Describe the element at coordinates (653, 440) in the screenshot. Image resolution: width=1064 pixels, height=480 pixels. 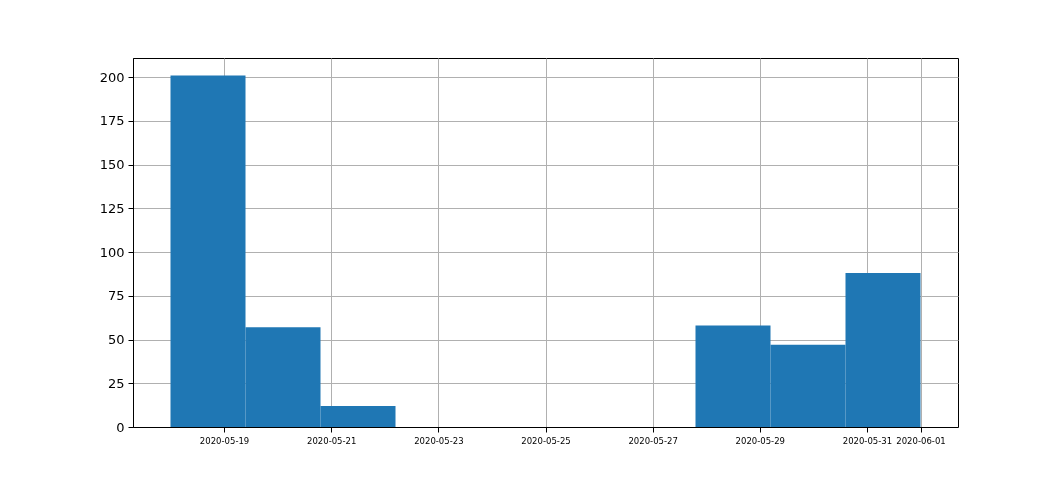
I see `x-tick-label: 2020-05-27` at that location.